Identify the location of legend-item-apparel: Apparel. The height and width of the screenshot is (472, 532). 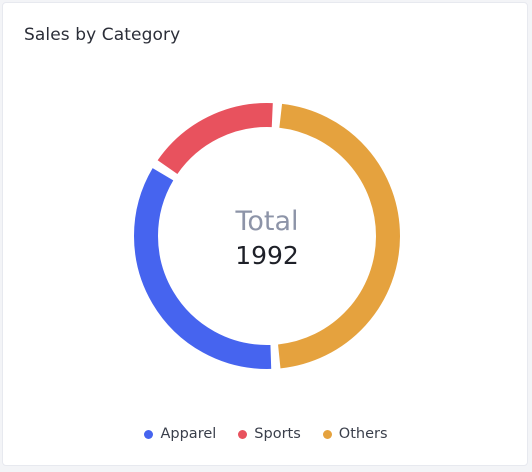
(180, 434).